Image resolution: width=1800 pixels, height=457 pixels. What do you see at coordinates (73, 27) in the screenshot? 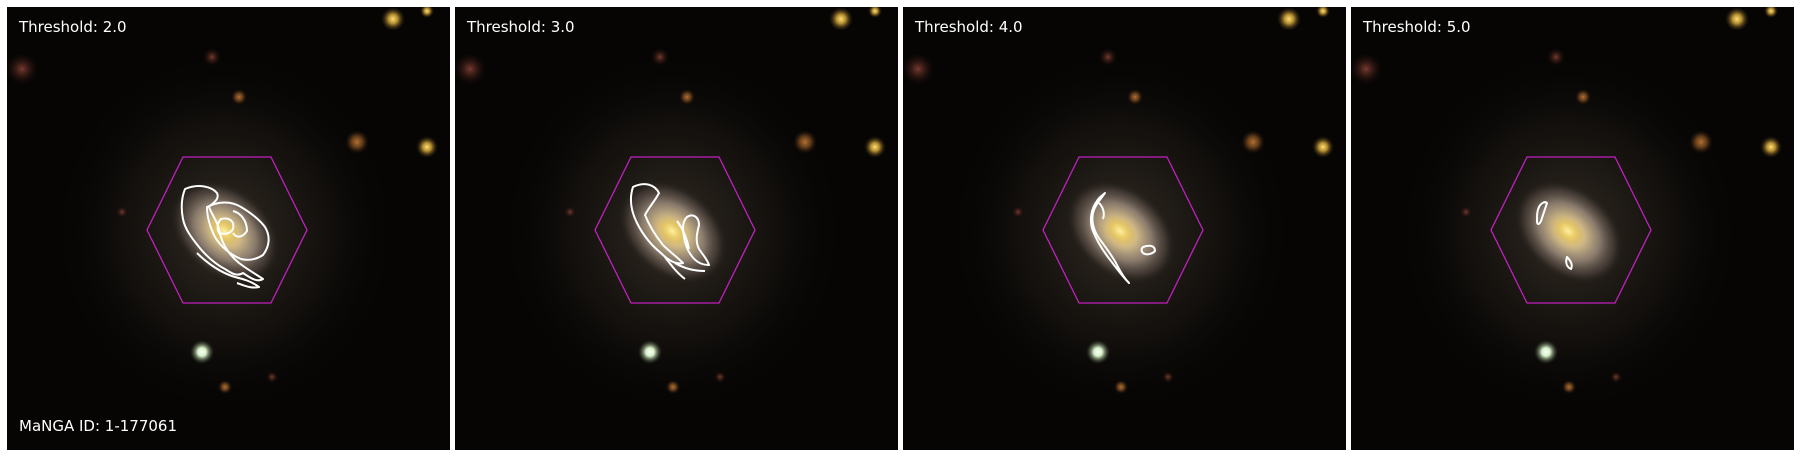
I see `threshold-label: Threshold: 2.0` at bounding box center [73, 27].